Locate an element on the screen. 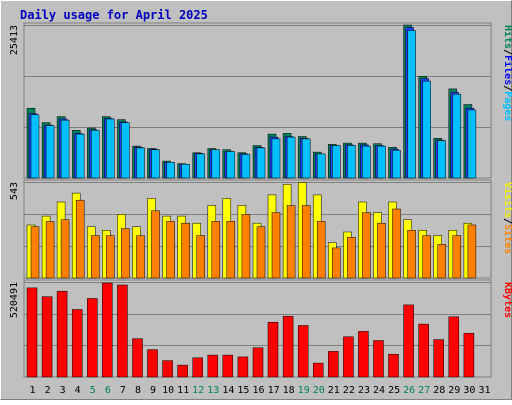  panel-max-label: 543 is located at coordinates (14, 191).